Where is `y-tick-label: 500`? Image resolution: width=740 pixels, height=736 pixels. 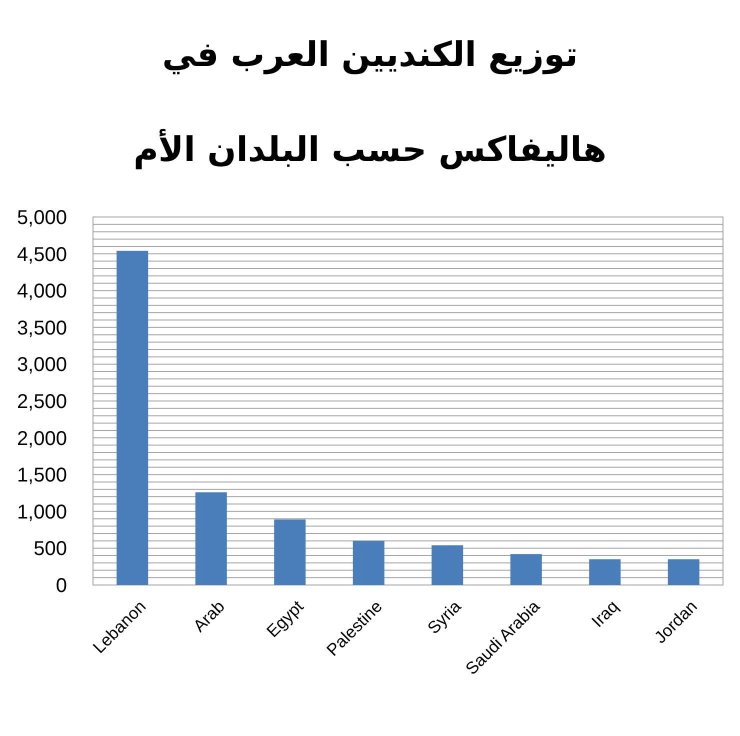
y-tick-label: 500 is located at coordinates (50, 549).